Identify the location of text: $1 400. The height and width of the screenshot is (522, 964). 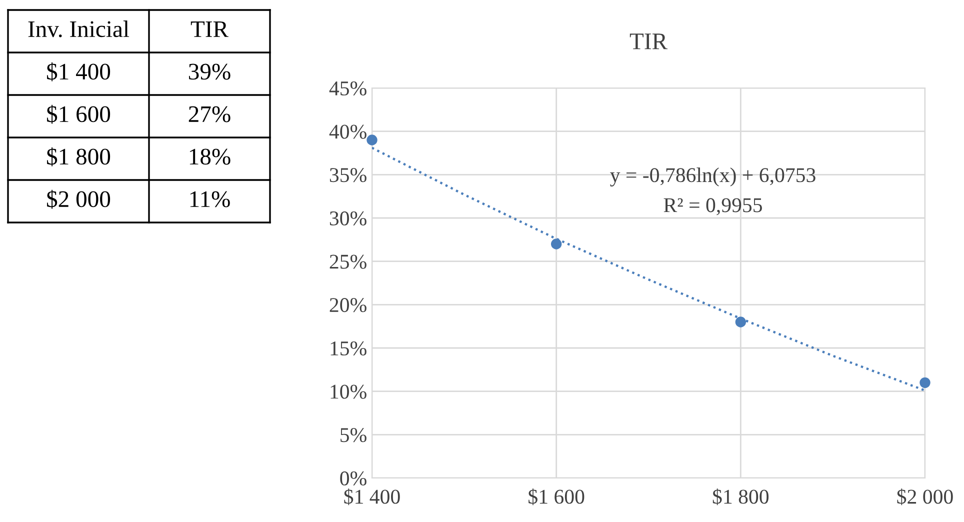
(78, 72).